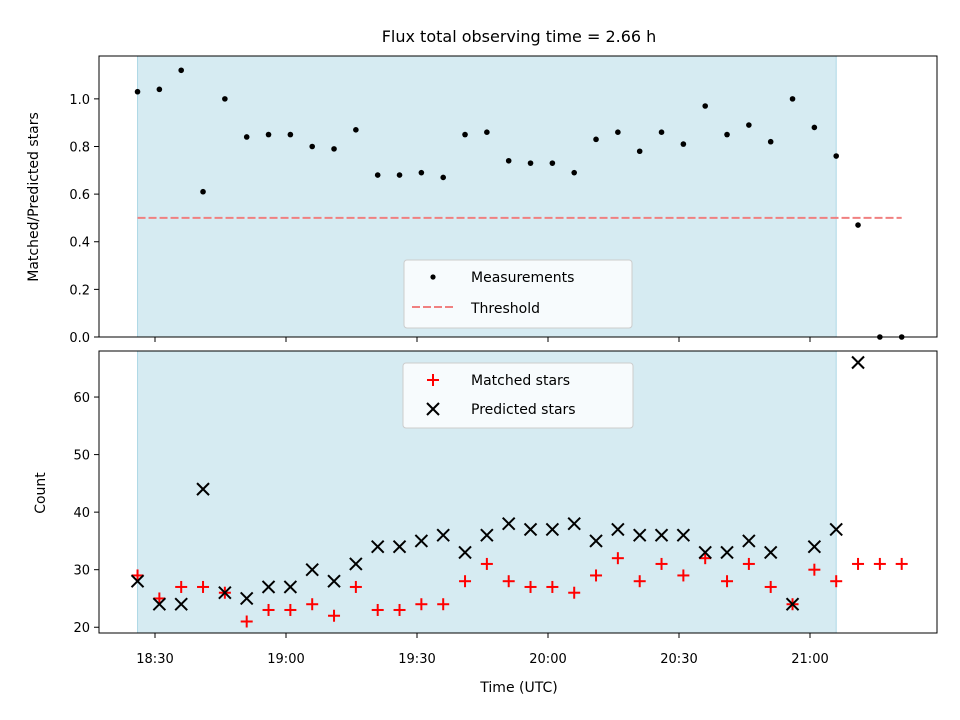 The height and width of the screenshot is (720, 960). What do you see at coordinates (433, 277) in the screenshot?
I see `legend-marker-measurements` at bounding box center [433, 277].